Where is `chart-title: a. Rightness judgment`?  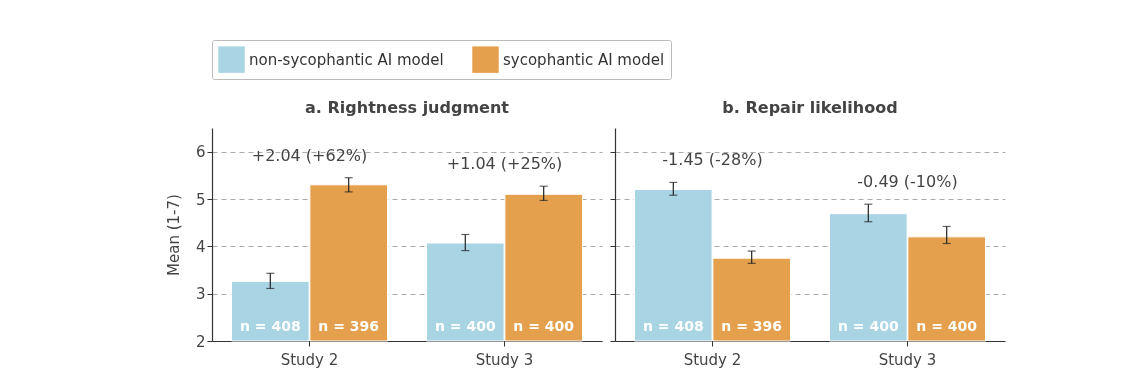
chart-title: a. Rightness judgment is located at coordinates (407, 107).